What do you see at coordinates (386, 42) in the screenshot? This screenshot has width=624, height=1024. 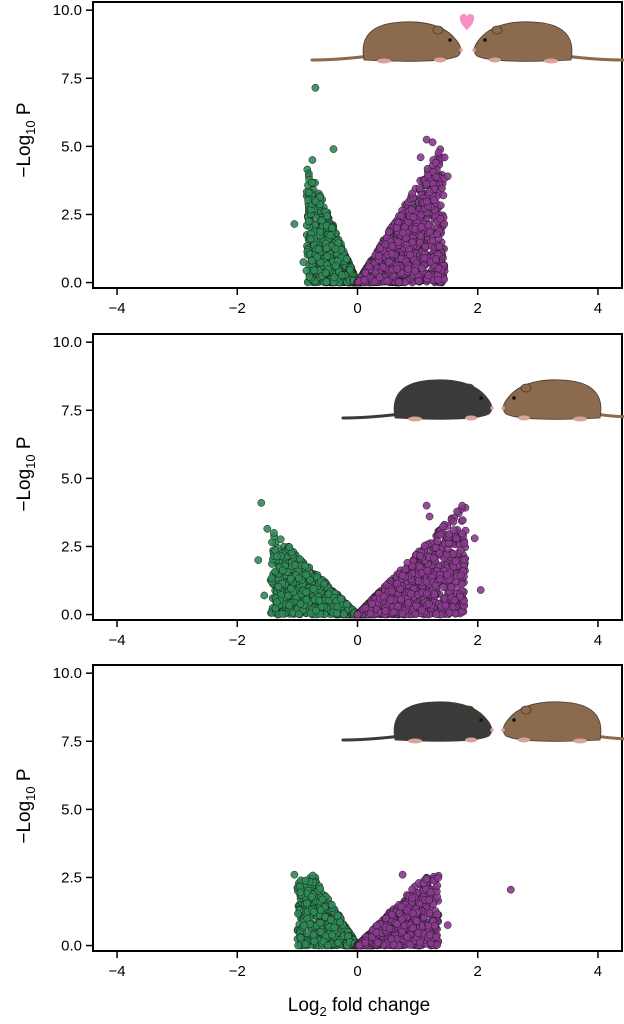 I see `vole-icon` at bounding box center [386, 42].